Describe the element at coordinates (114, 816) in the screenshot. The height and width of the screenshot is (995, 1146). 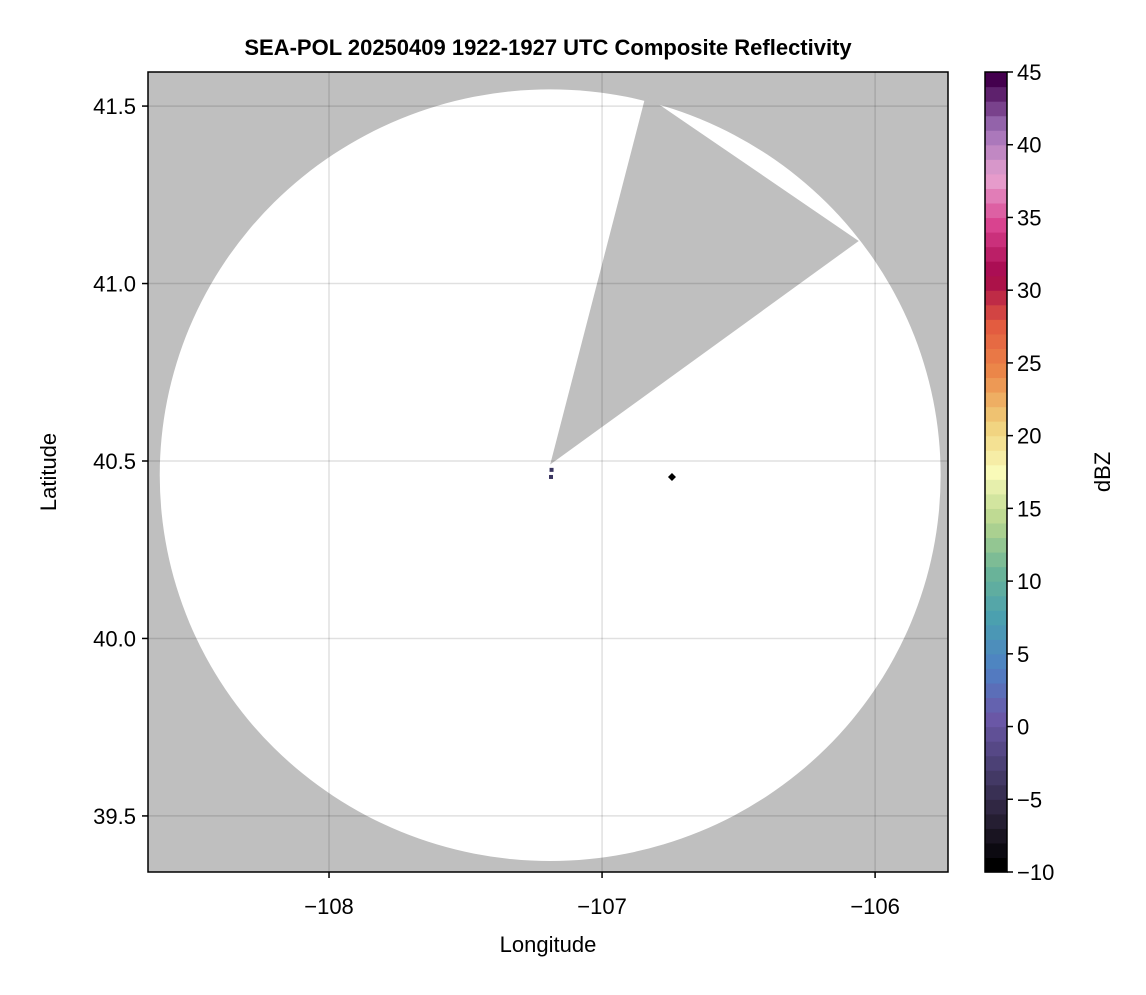
I see `y-tick-label: 39.5` at that location.